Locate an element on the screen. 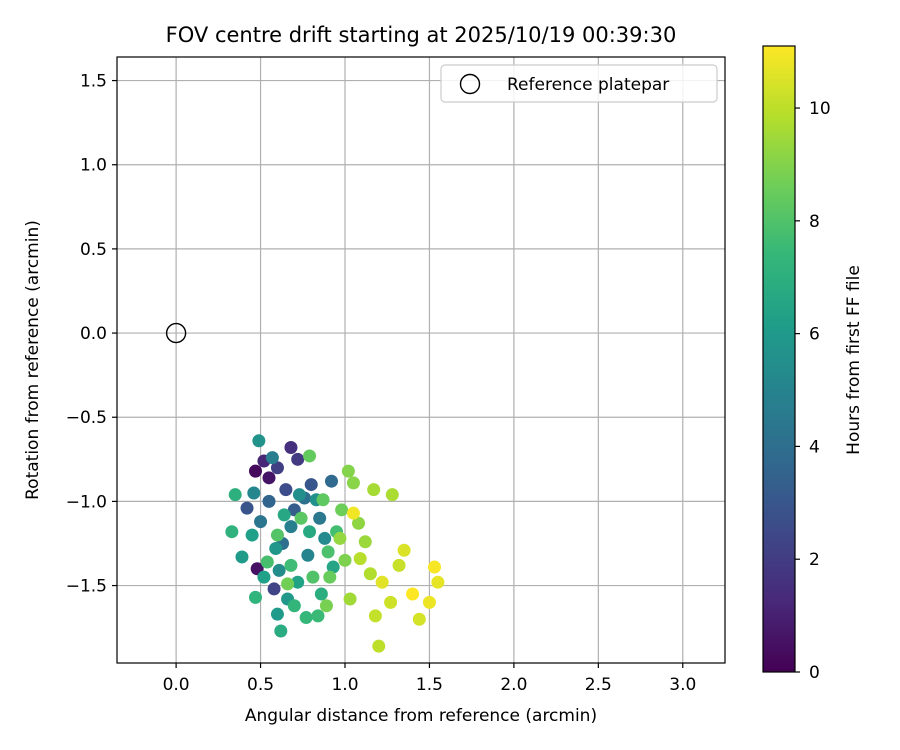 Image resolution: width=900 pixels, height=750 pixels. y-tick-label: −0.5 is located at coordinates (86, 418).